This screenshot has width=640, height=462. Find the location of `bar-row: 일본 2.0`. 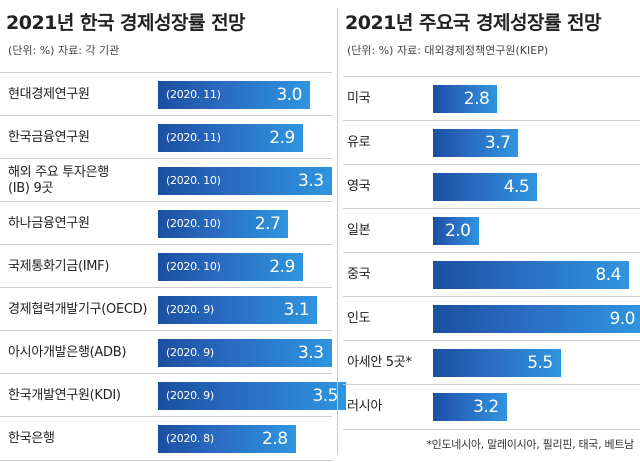

bar-row: 일본 2.0 is located at coordinates (491, 230).